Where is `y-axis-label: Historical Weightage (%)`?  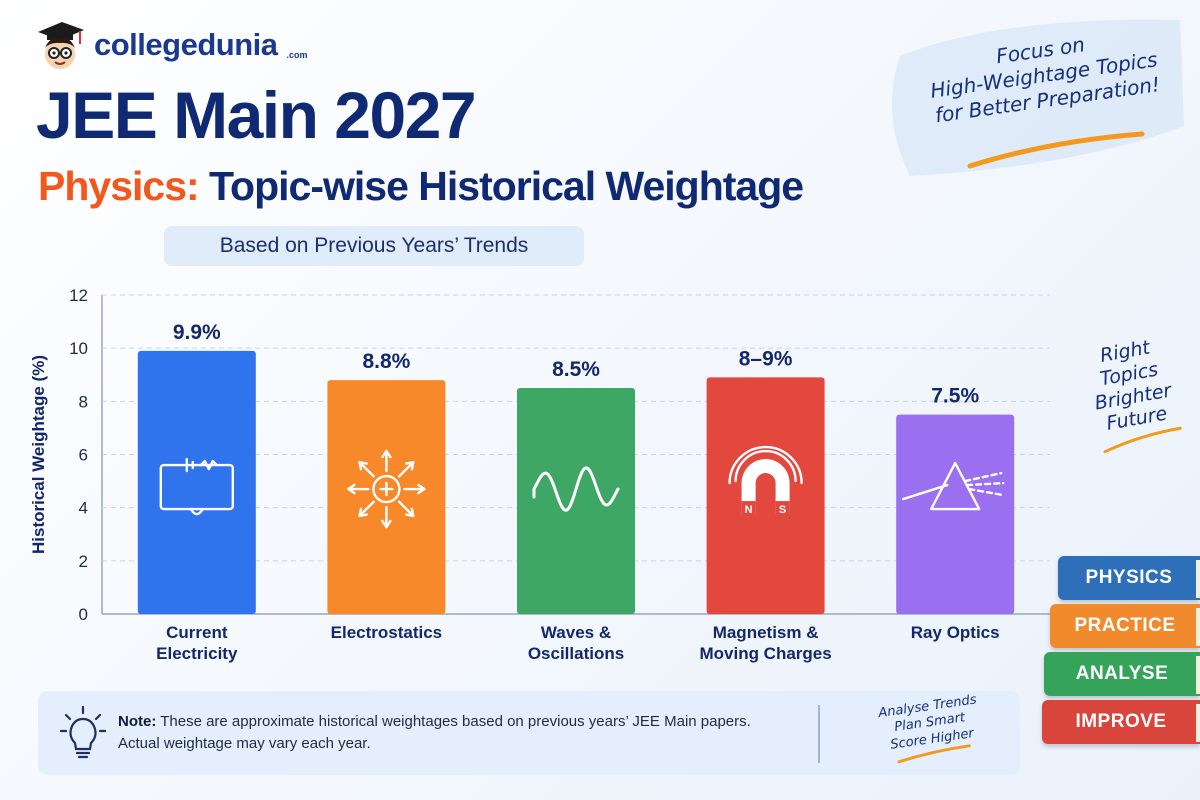
y-axis-label: Historical Weightage (%) is located at coordinates (38, 454).